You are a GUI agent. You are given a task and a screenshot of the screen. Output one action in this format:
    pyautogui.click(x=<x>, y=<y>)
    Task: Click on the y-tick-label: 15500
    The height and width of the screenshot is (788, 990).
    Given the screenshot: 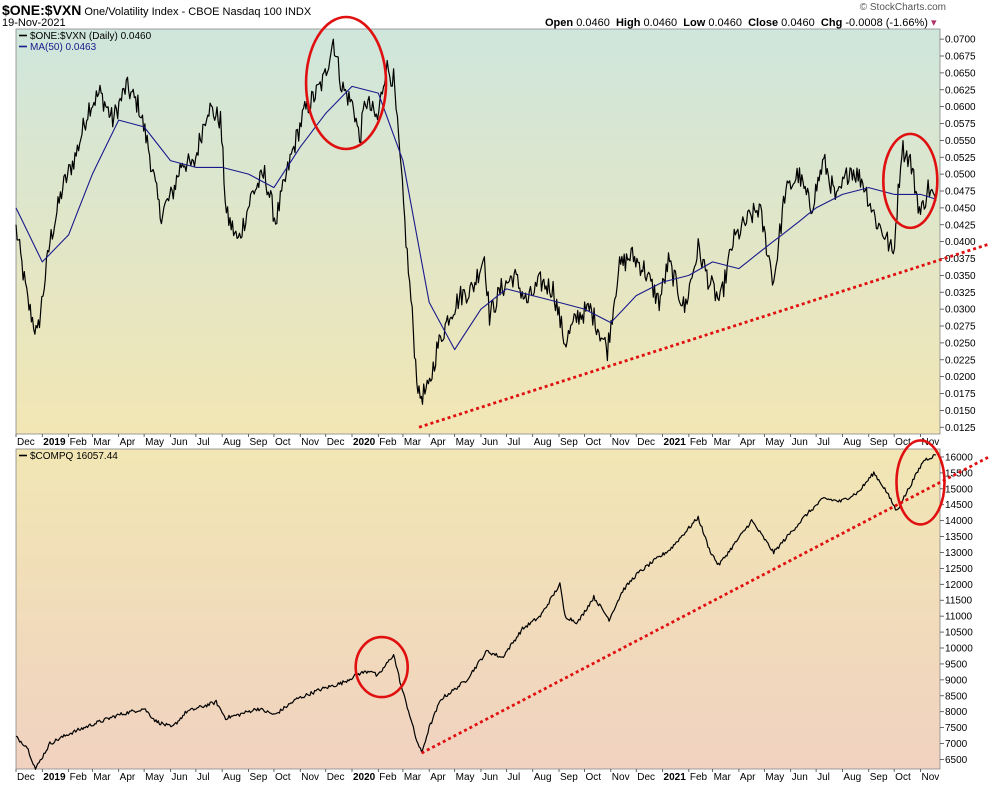 What is the action you would take?
    pyautogui.click(x=959, y=473)
    